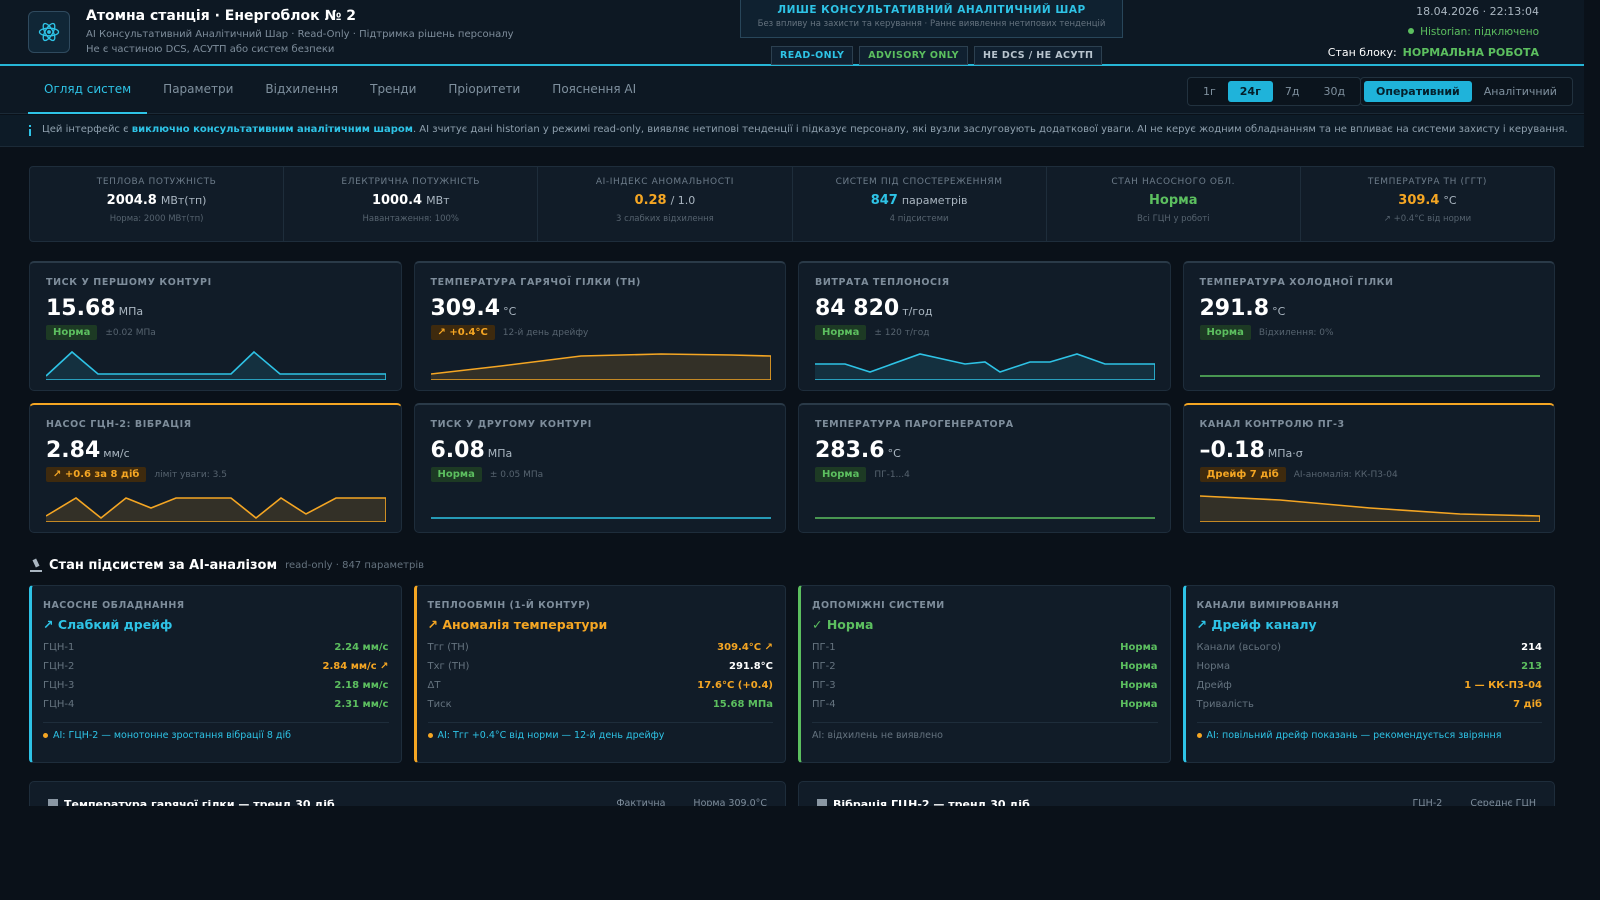 This screenshot has width=1600, height=900. What do you see at coordinates (1427, 182) in the screenshot?
I see `kpi-label: ТЕМПЕРАТУРА TH (ГГТ)` at bounding box center [1427, 182].